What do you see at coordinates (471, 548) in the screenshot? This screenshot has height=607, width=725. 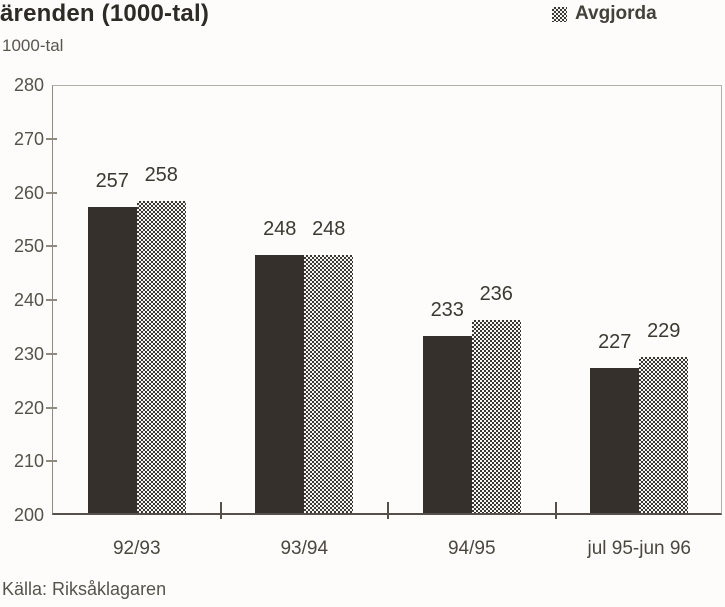 I see `x-category-label: 94/95` at bounding box center [471, 548].